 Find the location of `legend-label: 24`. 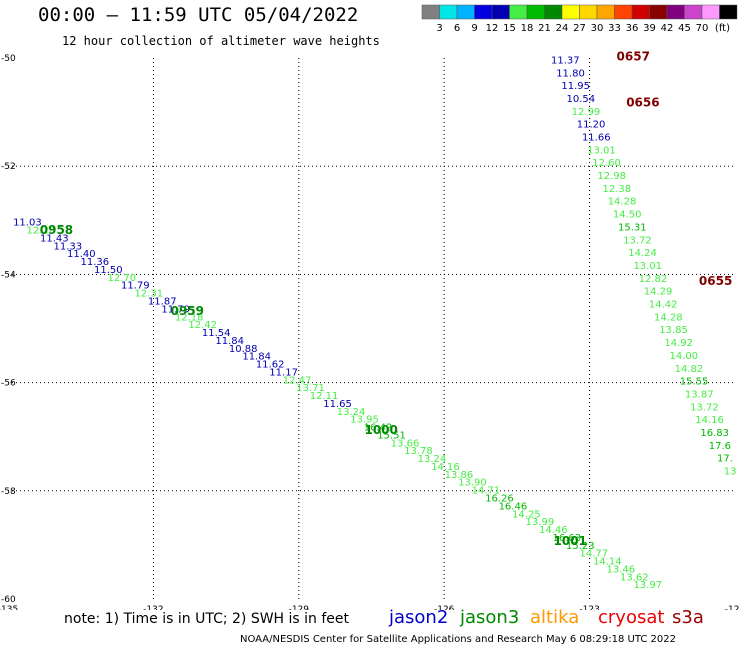

legend-label: 24 is located at coordinates (562, 28).